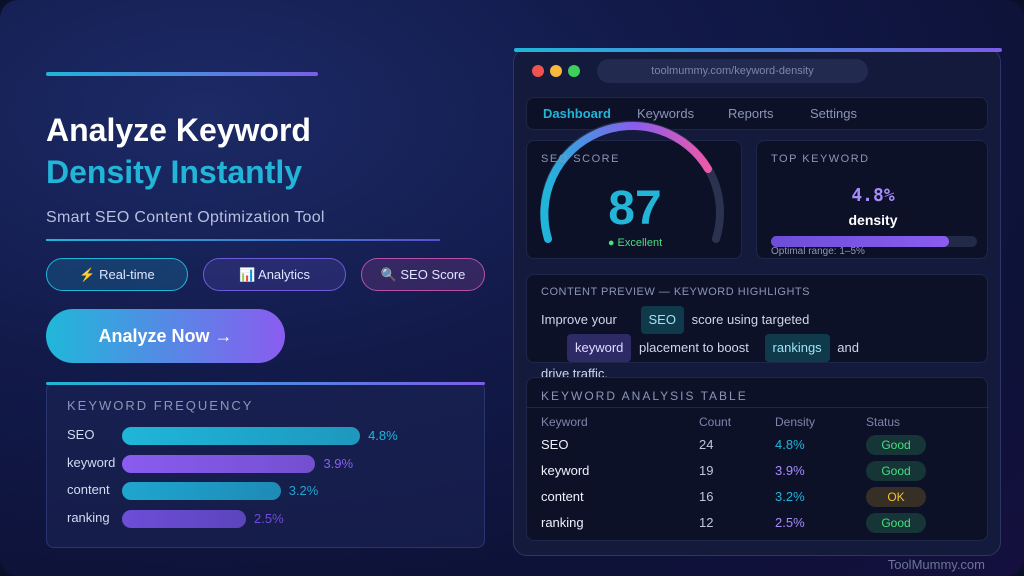  What do you see at coordinates (732, 71) in the screenshot?
I see `url-bar: toolmummy.com/keyword-density` at bounding box center [732, 71].